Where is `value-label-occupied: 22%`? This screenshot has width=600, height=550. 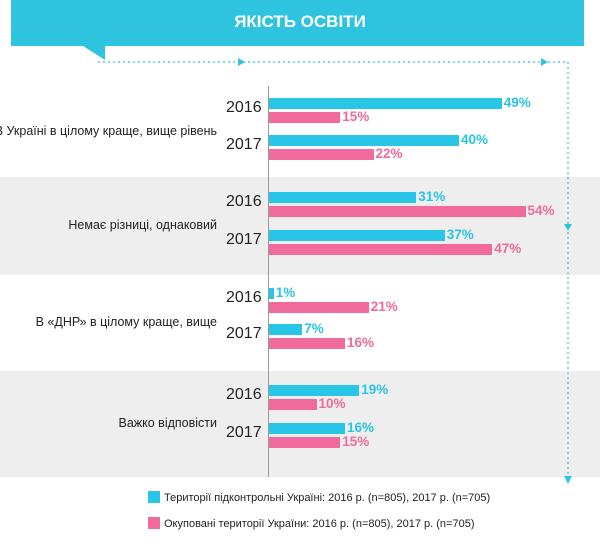 value-label-occupied: 22% is located at coordinates (389, 153).